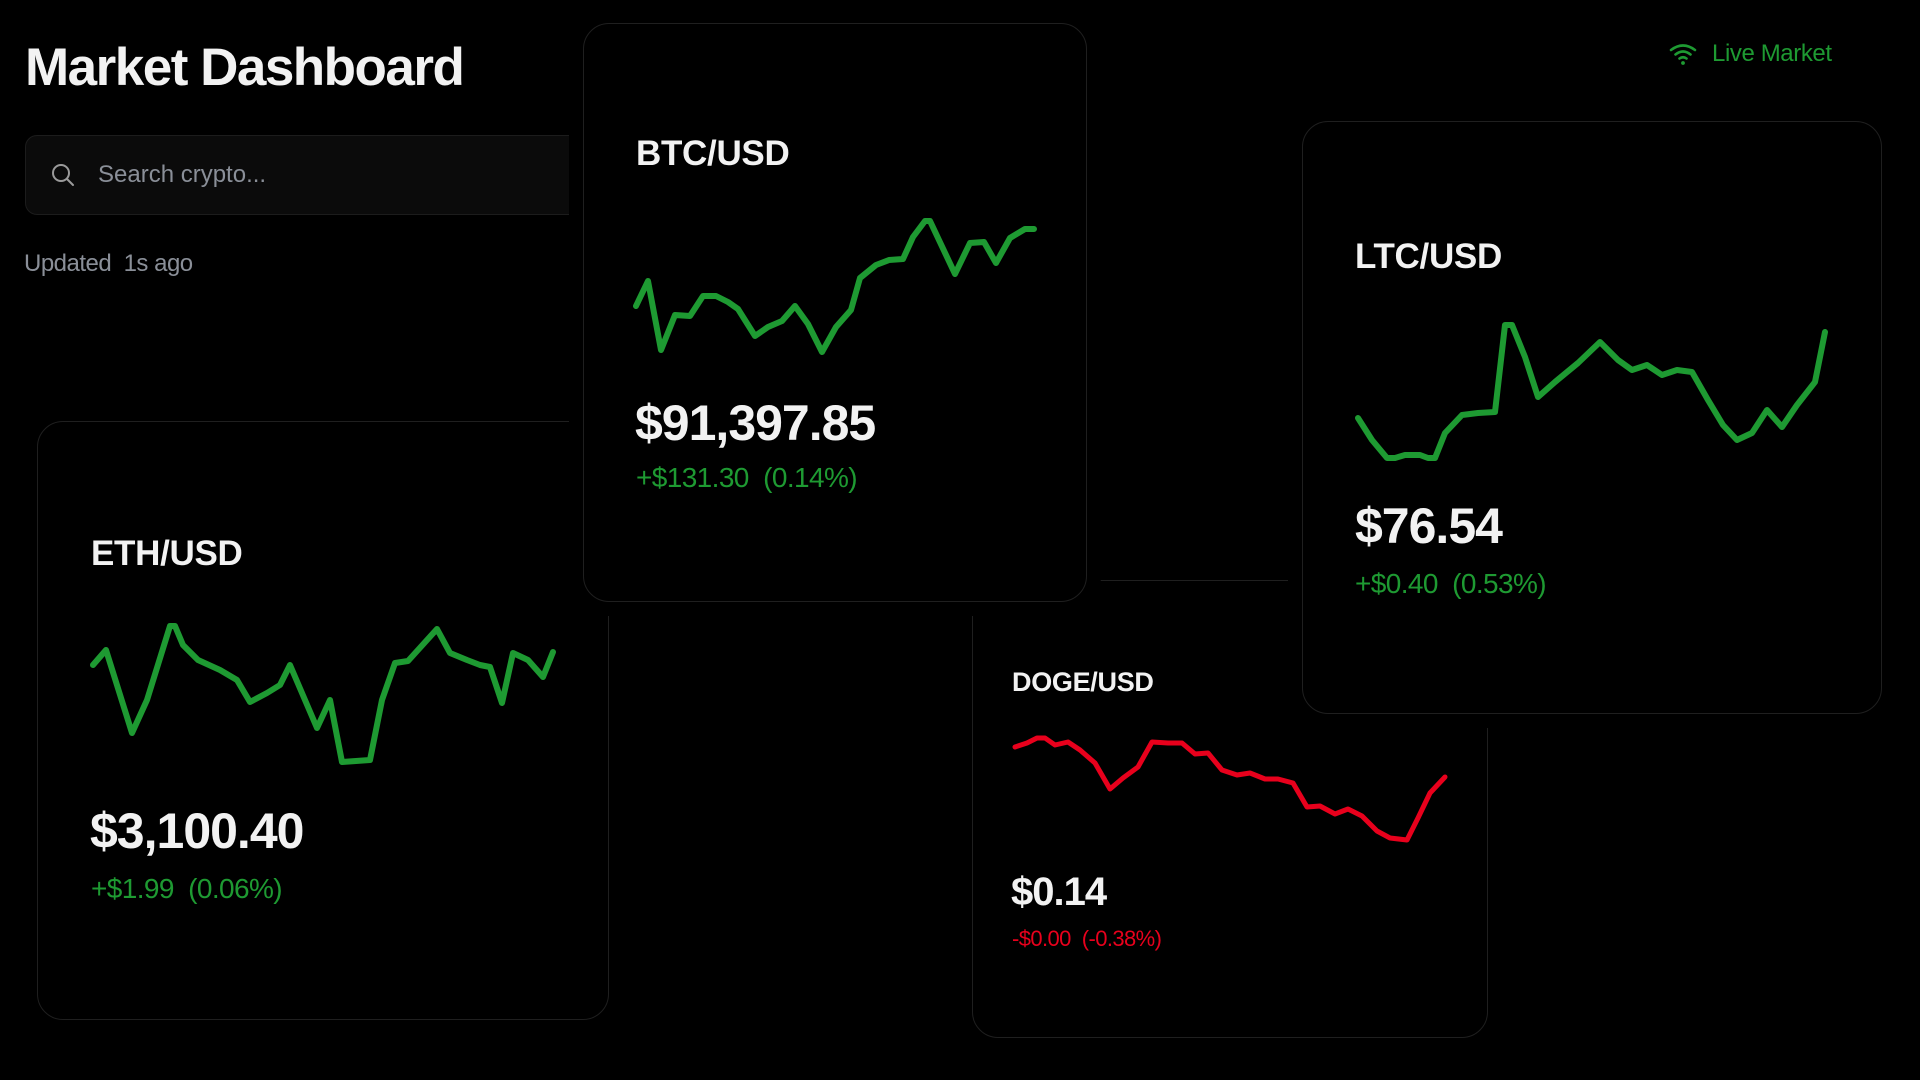 Image resolution: width=1920 pixels, height=1080 pixels. What do you see at coordinates (63, 175) in the screenshot?
I see `search-icon` at bounding box center [63, 175].